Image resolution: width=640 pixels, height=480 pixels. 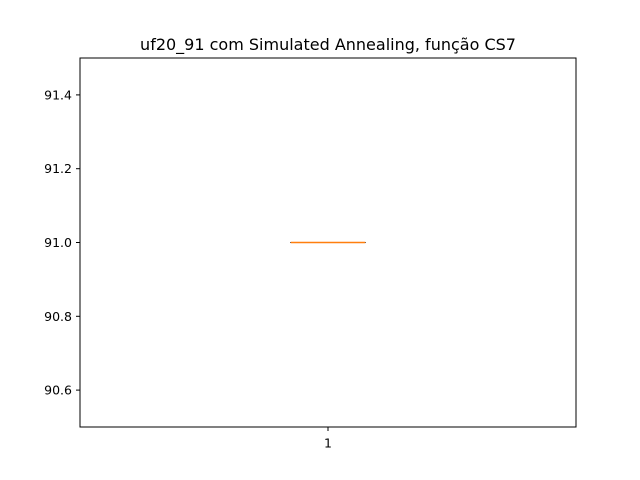 I want to click on y-tick-label: 90.8, so click(x=58, y=316).